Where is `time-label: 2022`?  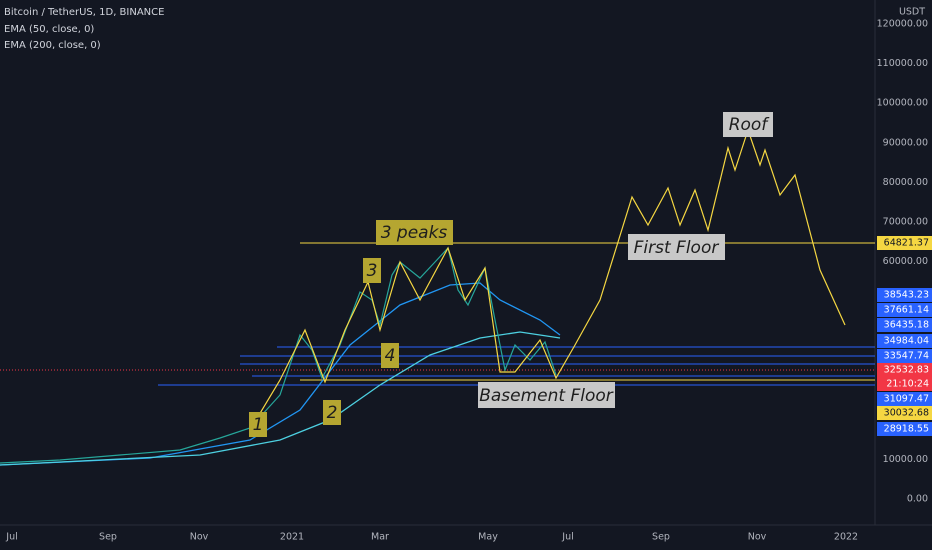 time-label: 2022 is located at coordinates (846, 537).